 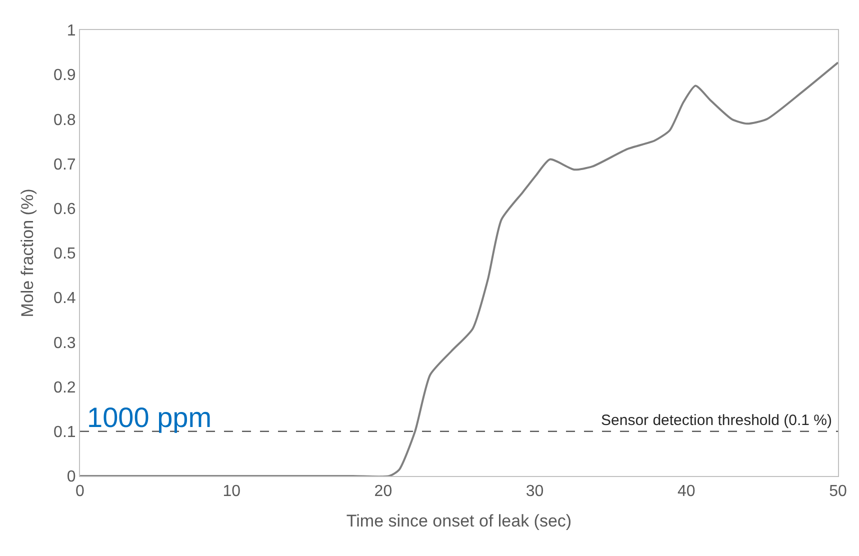 I want to click on x-tick-label: 40, so click(x=687, y=491).